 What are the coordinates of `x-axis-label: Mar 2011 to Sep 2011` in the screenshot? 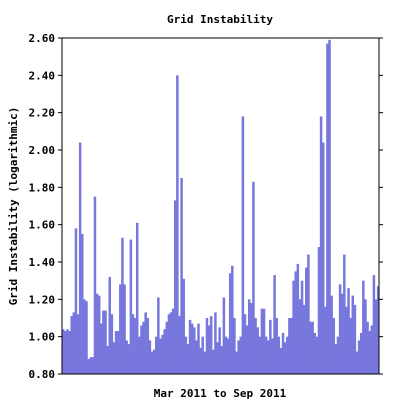 It's located at (220, 393).